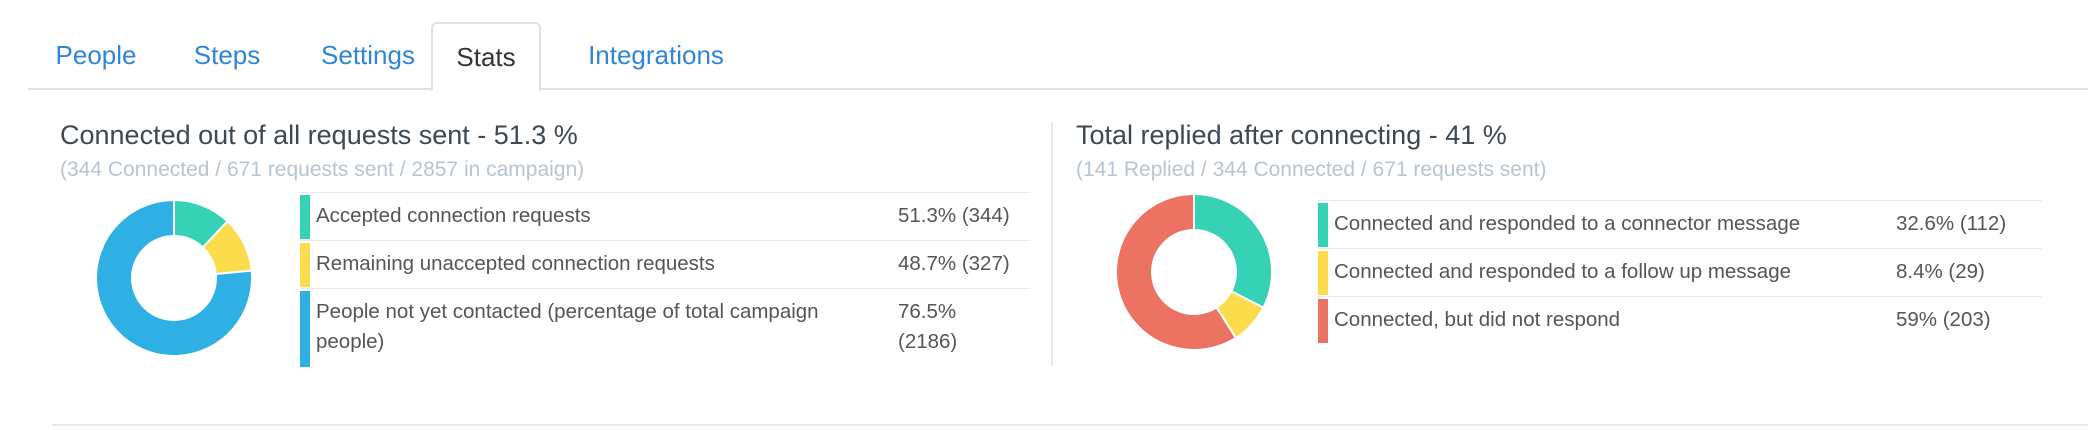 This screenshot has height=430, width=2088. Describe the element at coordinates (928, 326) in the screenshot. I see `legend-value: 76.5% (2186)` at that location.